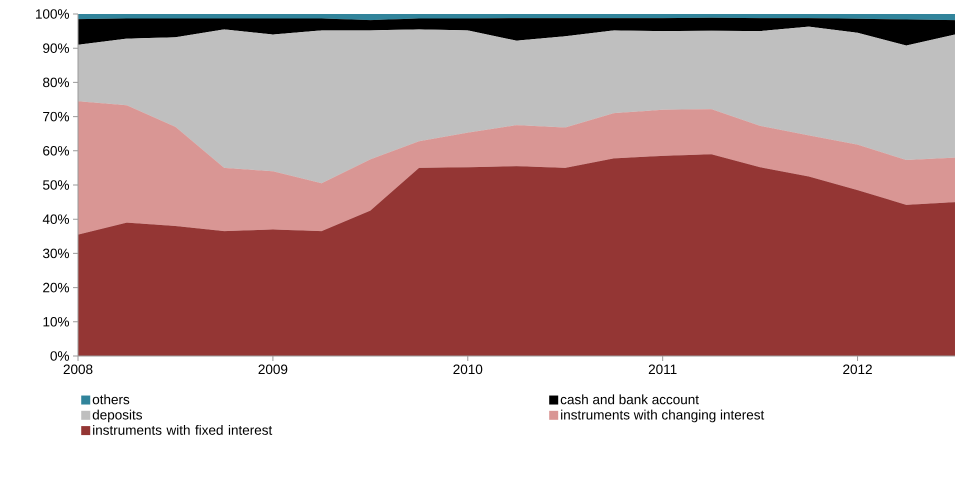 The width and height of the screenshot is (958, 495). I want to click on y-tick-label: 50%, so click(56, 185).